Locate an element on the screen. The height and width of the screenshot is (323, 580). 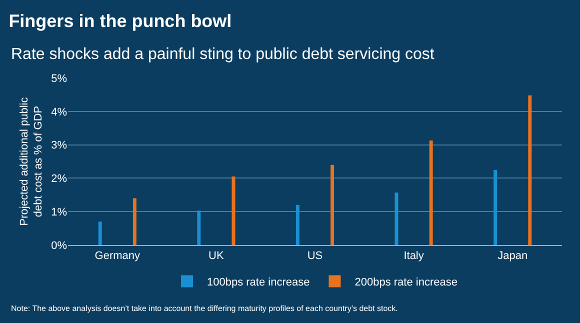
y-tick-label: 1% is located at coordinates (59, 212).